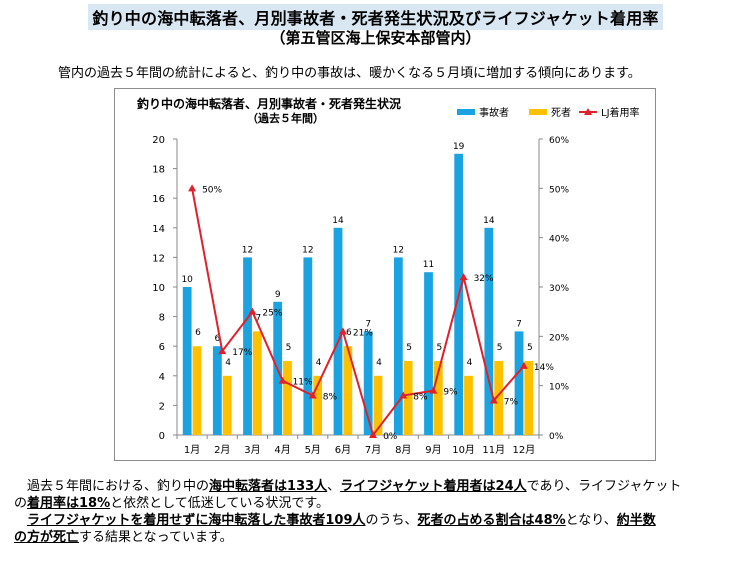  What do you see at coordinates (544, 368) in the screenshot?
I see `line-label-lj-rate: 14%` at bounding box center [544, 368].